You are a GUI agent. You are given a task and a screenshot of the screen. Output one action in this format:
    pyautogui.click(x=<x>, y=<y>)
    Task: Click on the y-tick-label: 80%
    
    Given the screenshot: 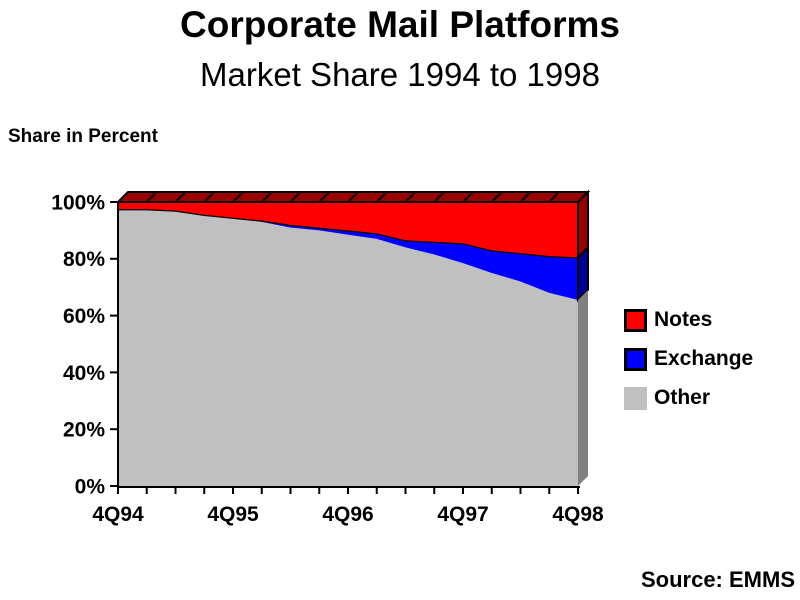 What is the action you would take?
    pyautogui.click(x=84, y=259)
    